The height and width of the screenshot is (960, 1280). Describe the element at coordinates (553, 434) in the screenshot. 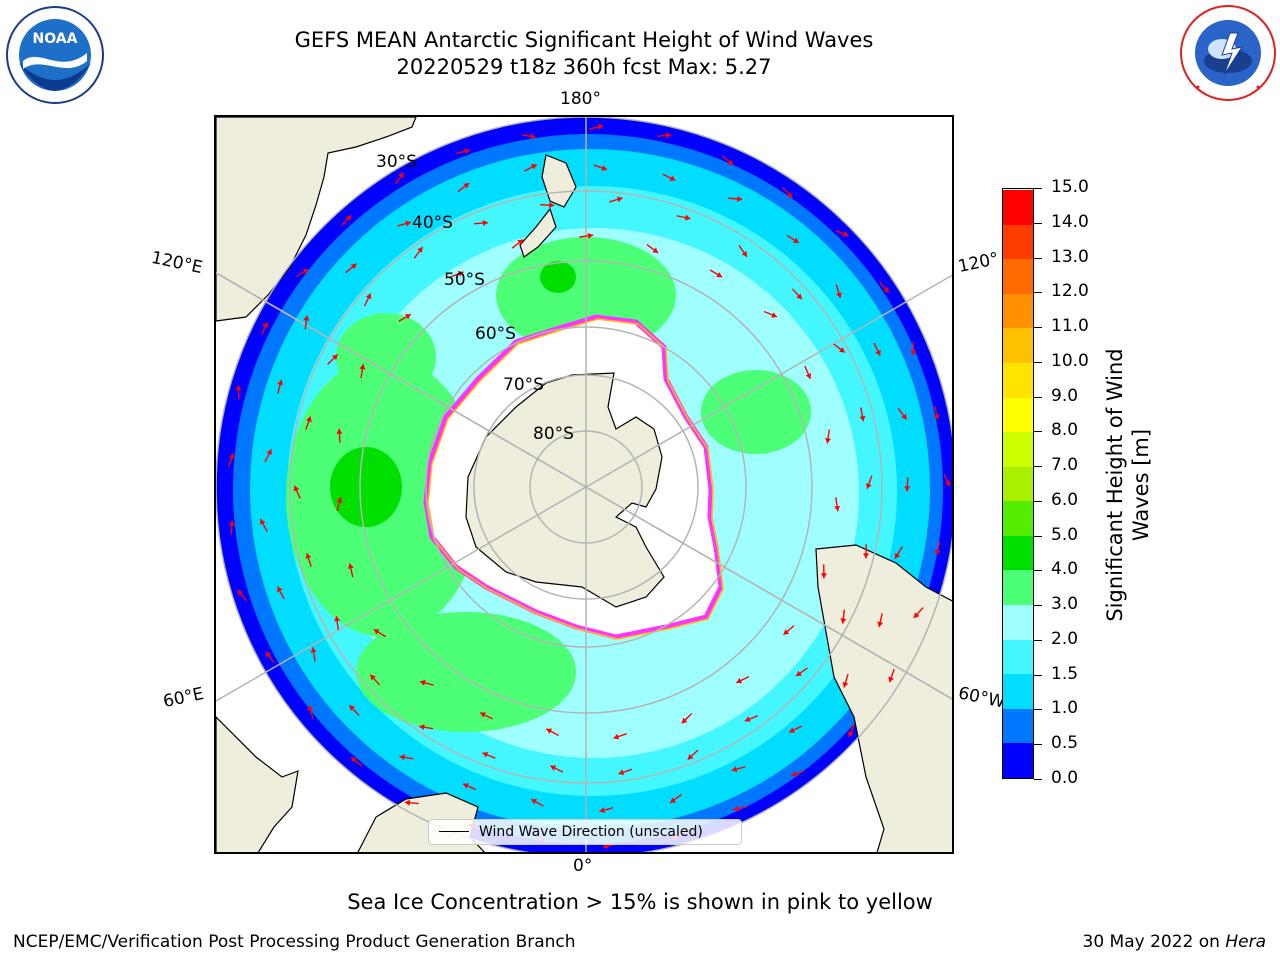

I see `lat-label-80s: 80°S` at that location.